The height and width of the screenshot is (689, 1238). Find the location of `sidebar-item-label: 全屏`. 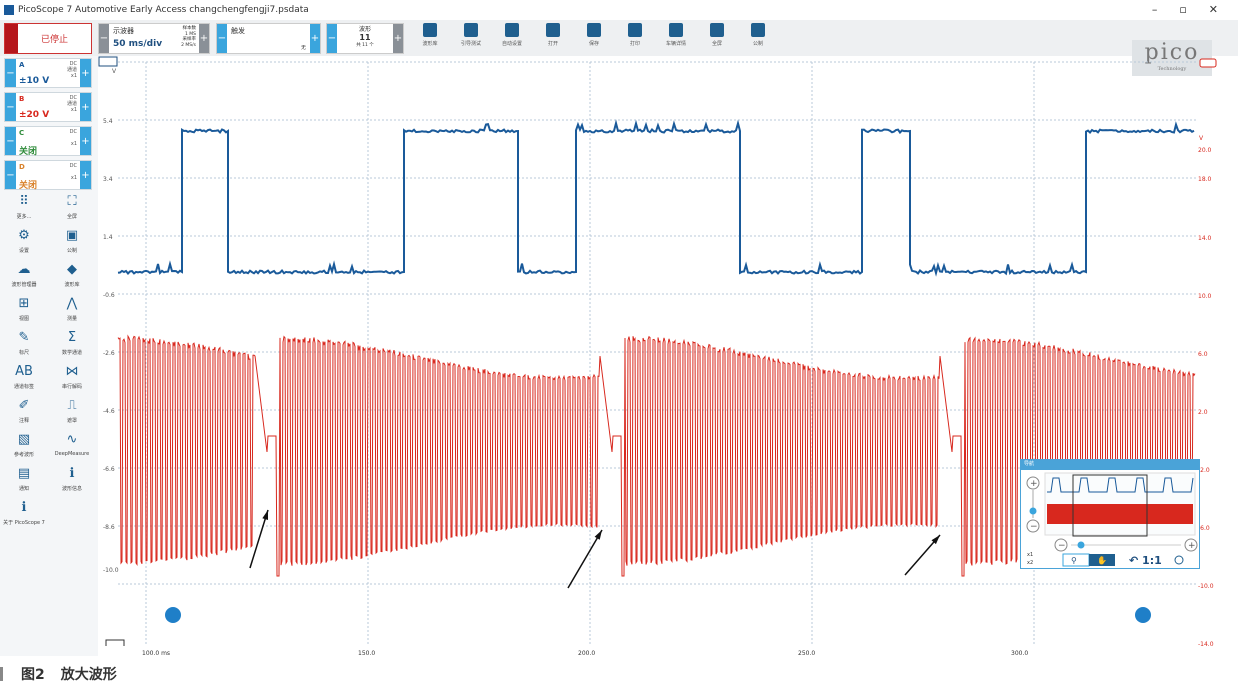

sidebar-item-label: 全屏 is located at coordinates (71, 217).